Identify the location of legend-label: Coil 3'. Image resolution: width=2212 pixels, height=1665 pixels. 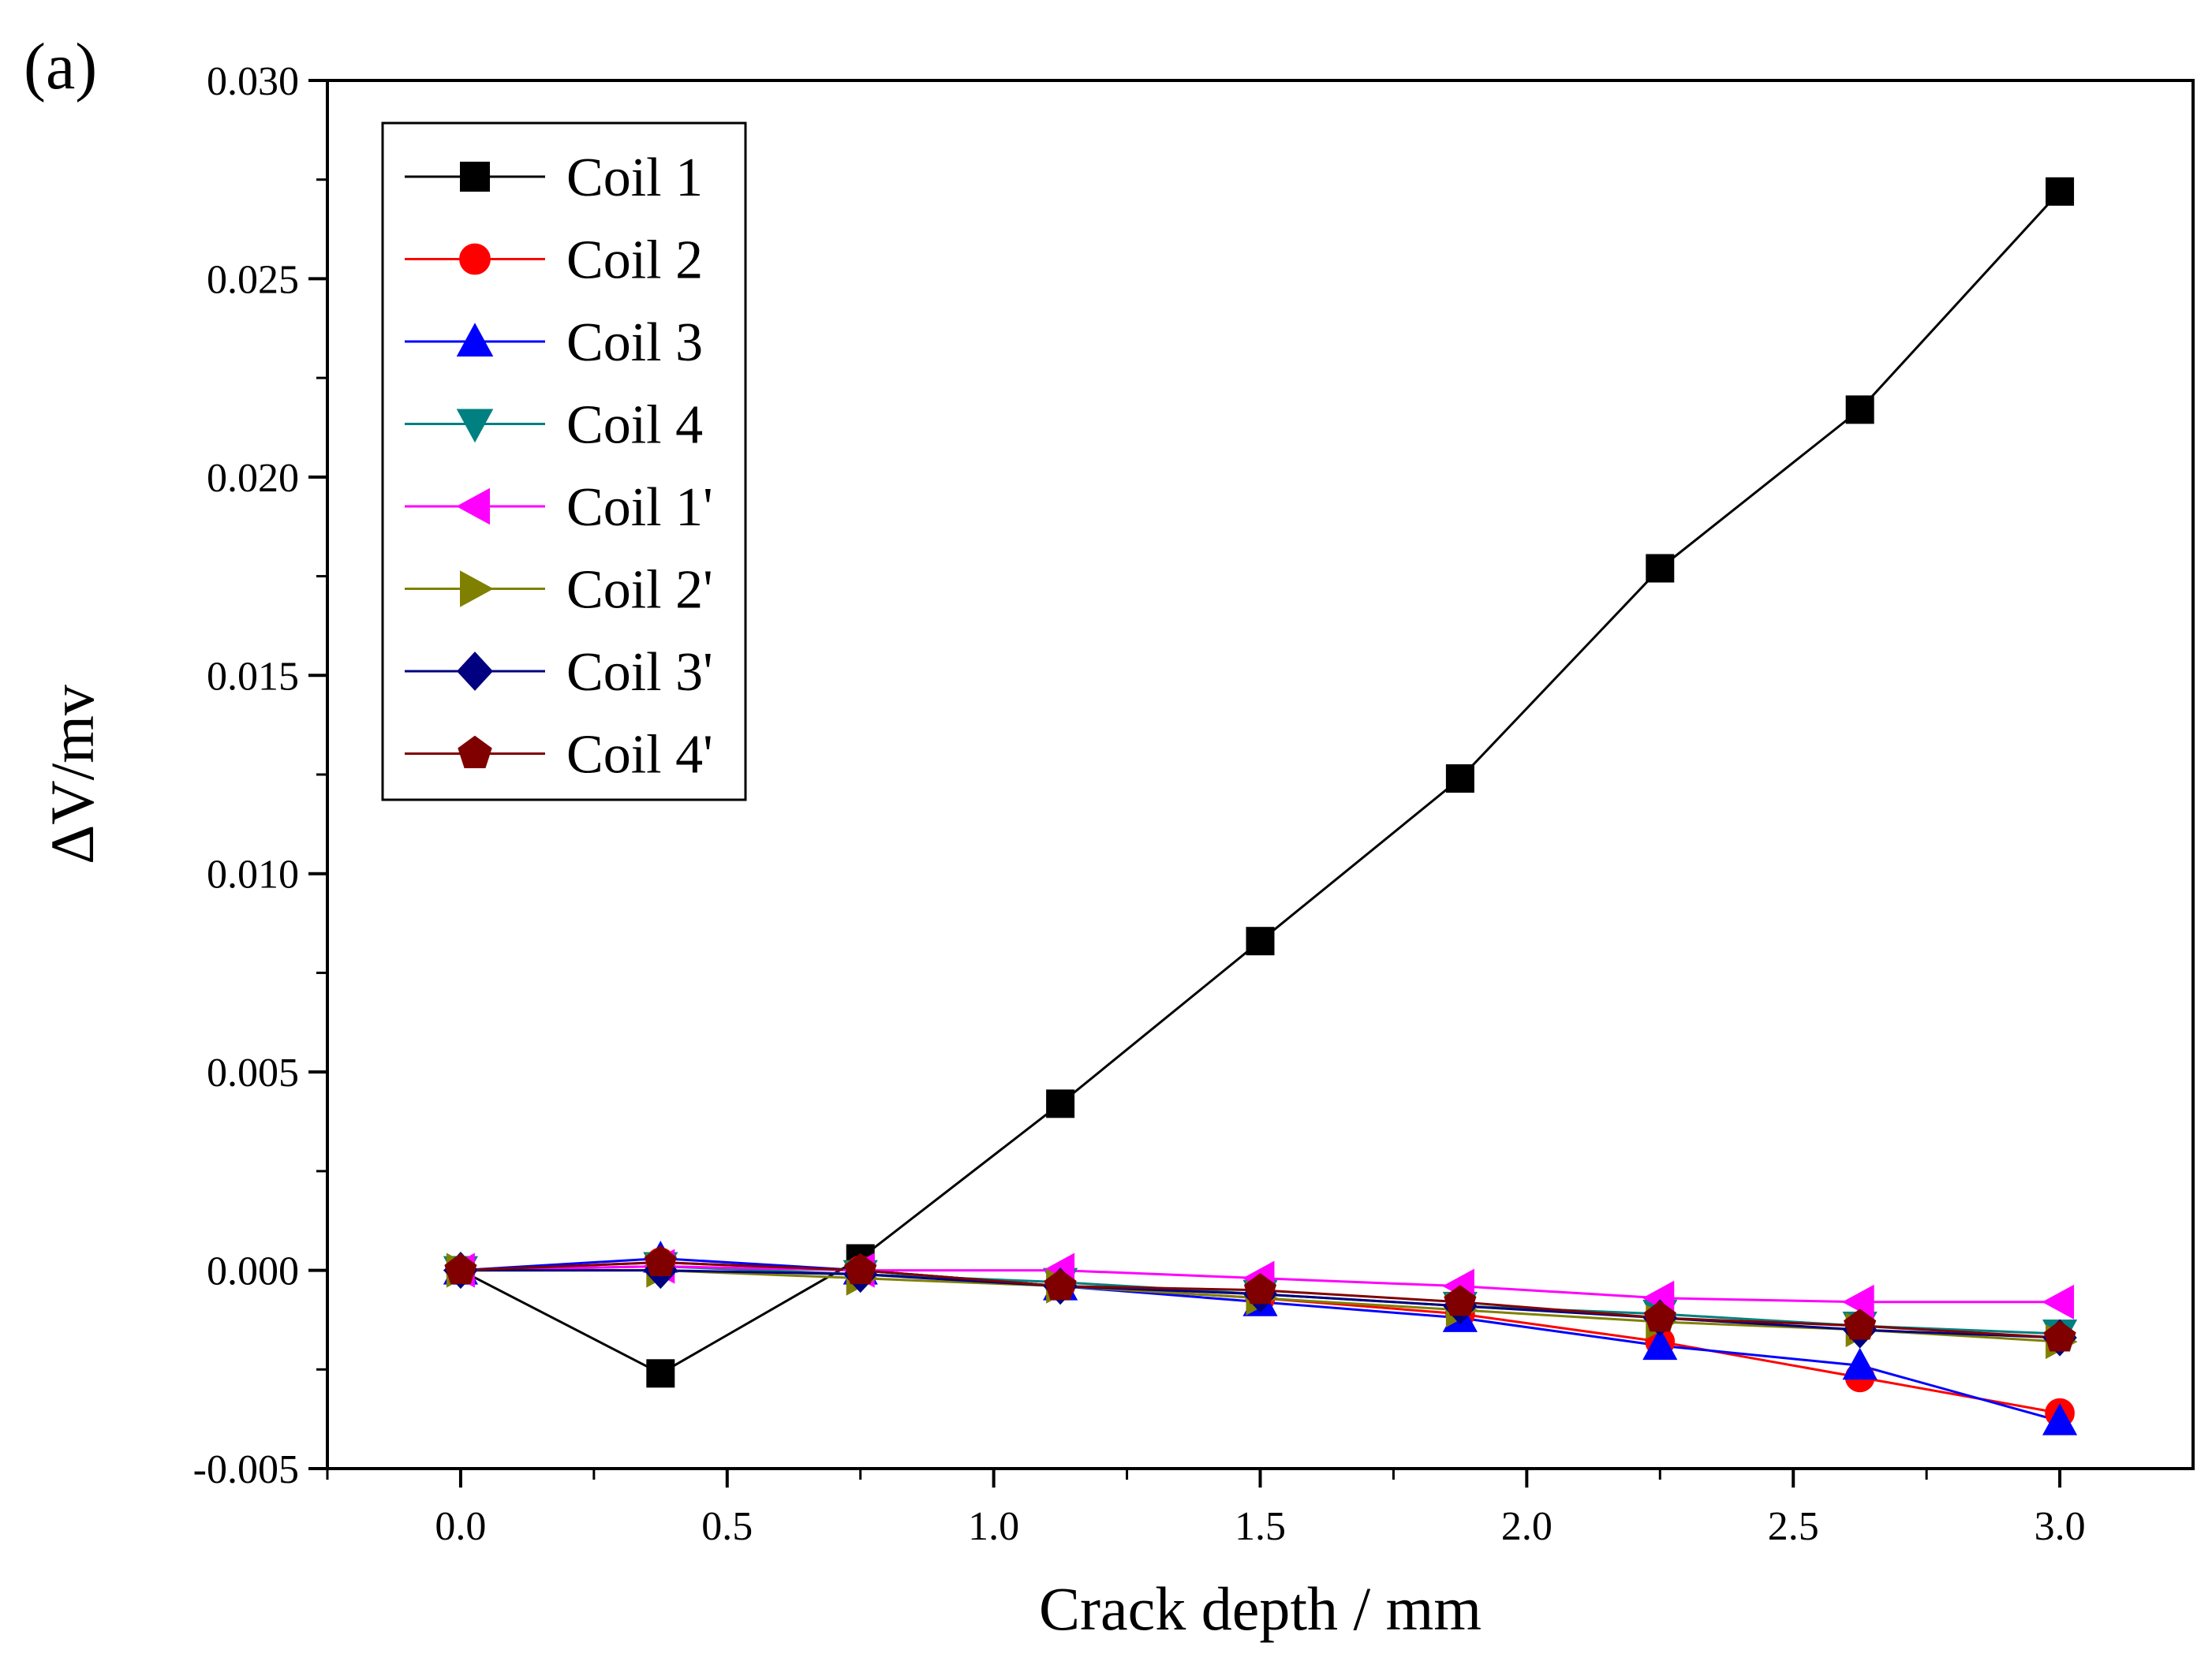
(639, 672).